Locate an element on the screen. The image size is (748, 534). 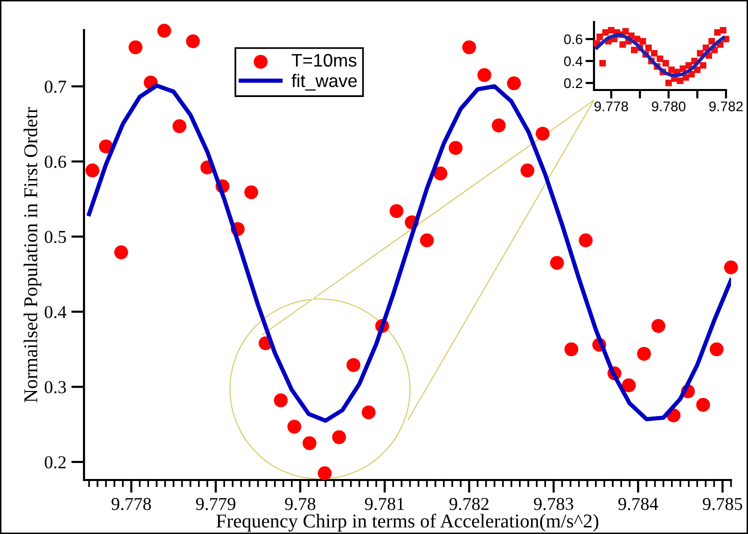
legend-label: T=10ms is located at coordinates (324, 60).